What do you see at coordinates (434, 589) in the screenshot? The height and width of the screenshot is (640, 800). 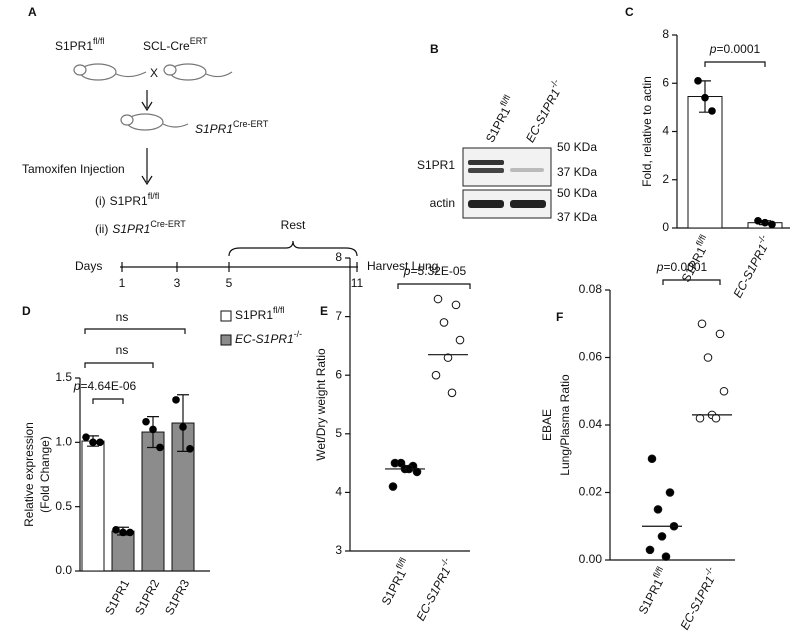 I see `x-tick-label: EC-S1PR1-/-` at bounding box center [434, 589].